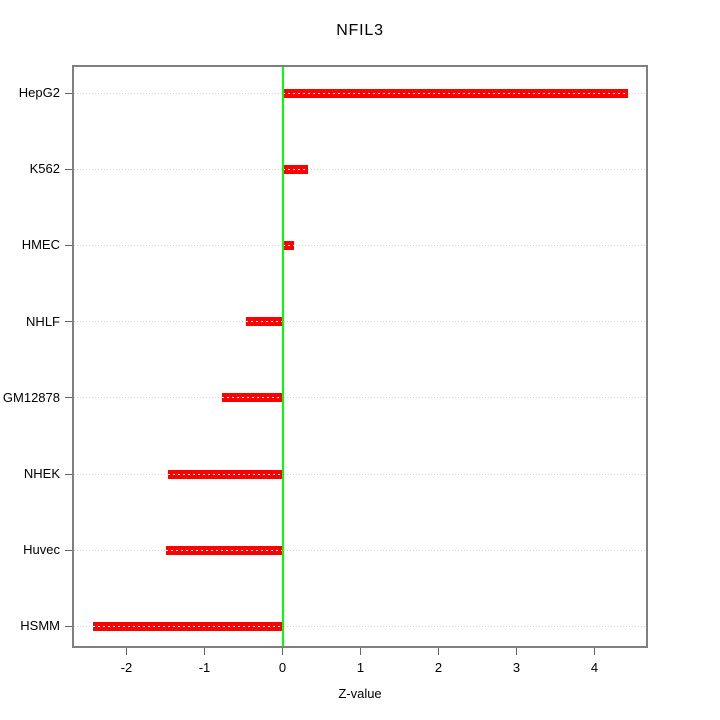 Image resolution: width=720 pixels, height=720 pixels. What do you see at coordinates (126, 667) in the screenshot?
I see `x-tick-label: -2` at bounding box center [126, 667].